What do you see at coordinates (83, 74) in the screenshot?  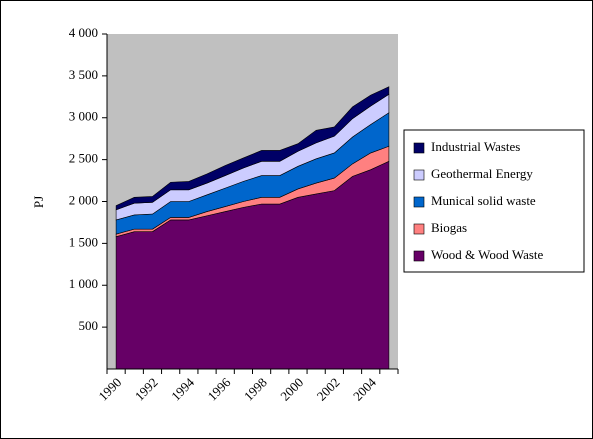 I see `y-tick-label: 3 500` at bounding box center [83, 74].